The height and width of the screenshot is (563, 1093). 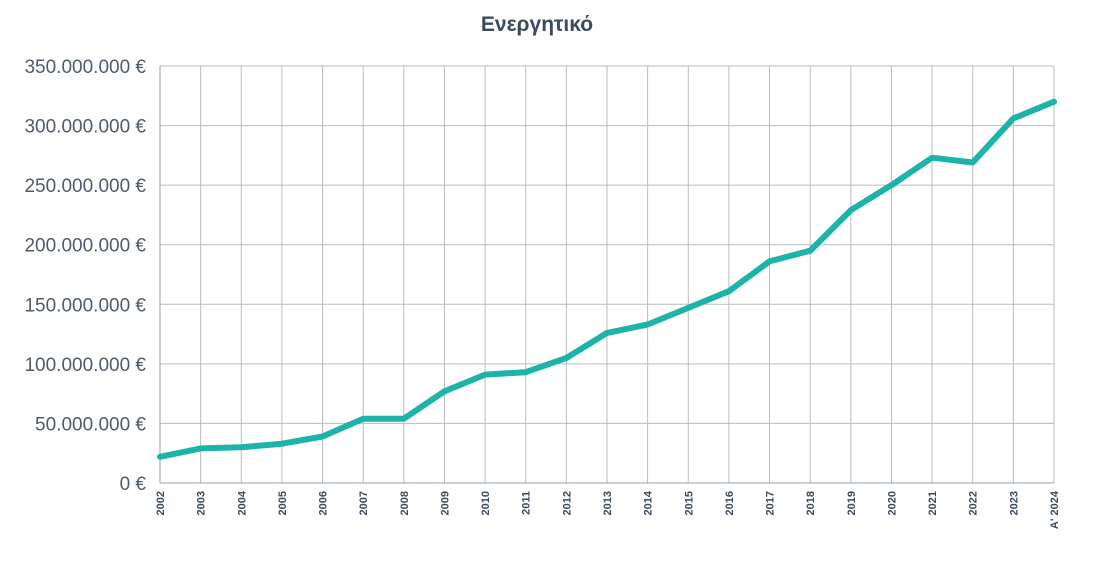 What do you see at coordinates (324, 503) in the screenshot?
I see `x-tick-label: 2006` at bounding box center [324, 503].